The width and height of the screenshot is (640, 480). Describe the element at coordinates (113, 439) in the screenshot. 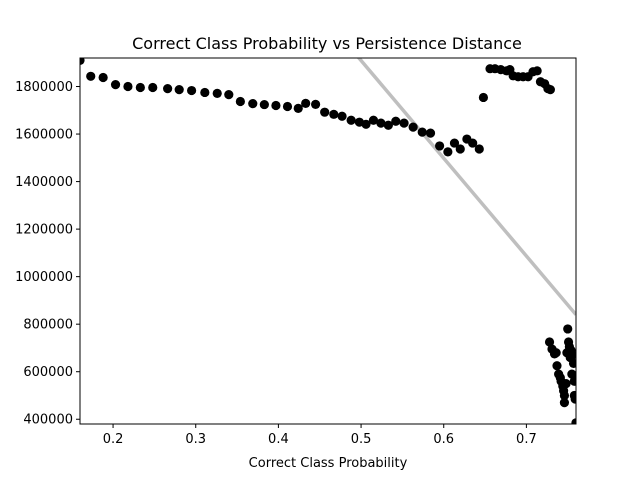

I see `x-tick-label: 0.2` at that location.